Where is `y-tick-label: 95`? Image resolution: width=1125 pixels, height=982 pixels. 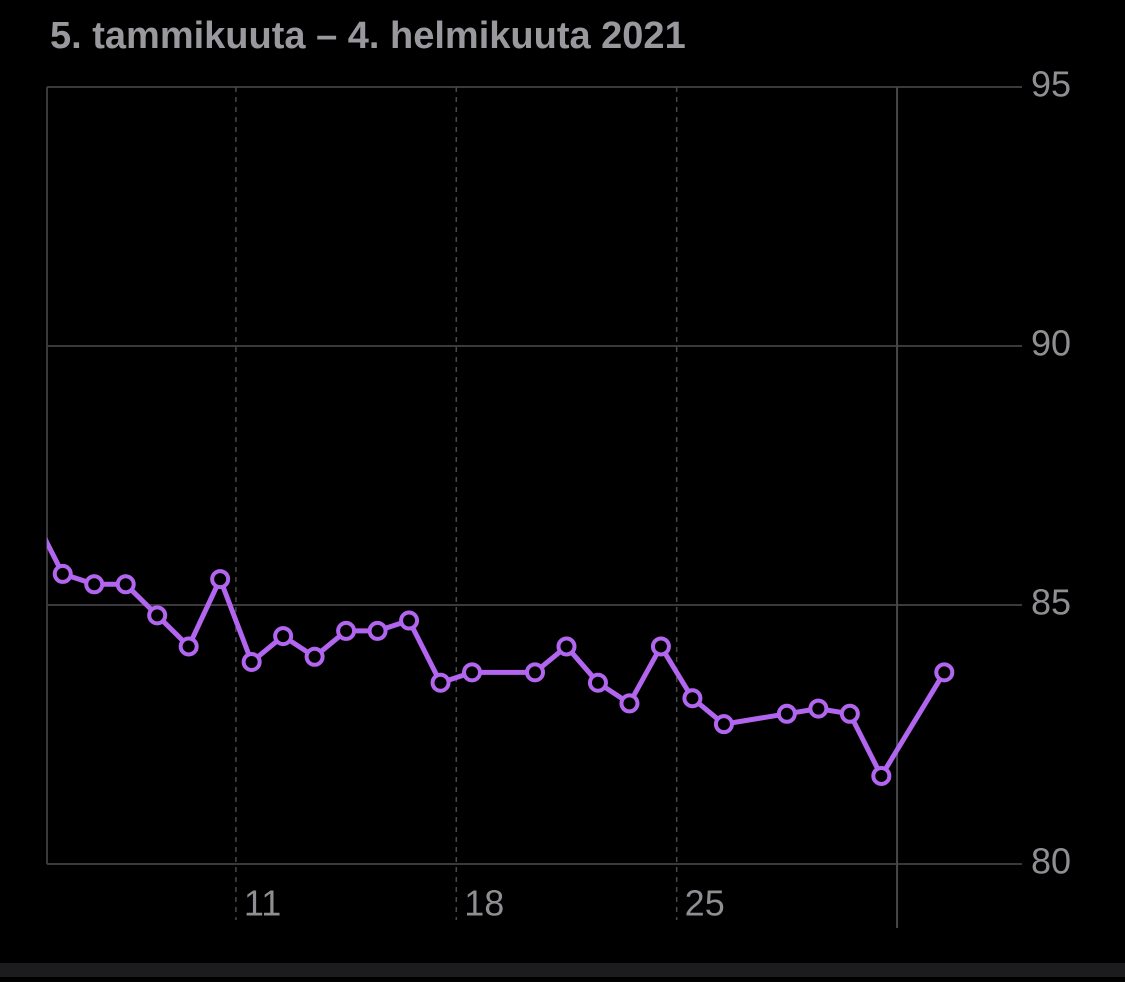 y-tick-label: 95 is located at coordinates (1051, 84).